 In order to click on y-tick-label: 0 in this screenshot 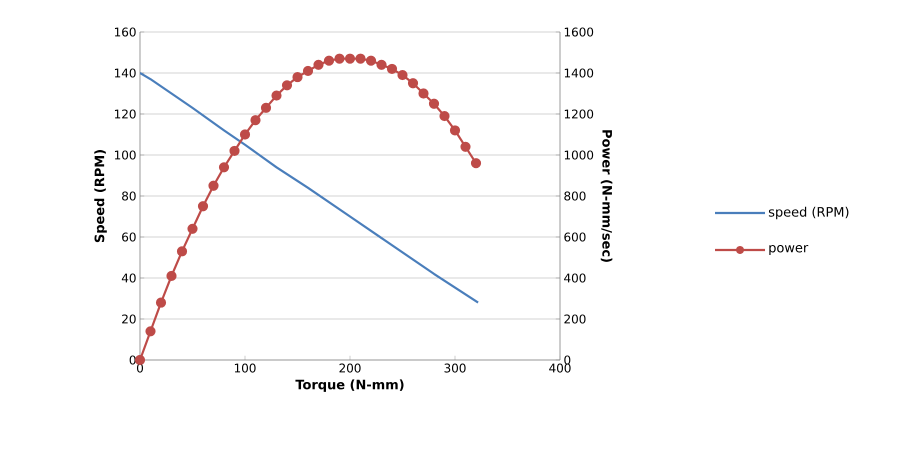, I will do `click(133, 360)`.